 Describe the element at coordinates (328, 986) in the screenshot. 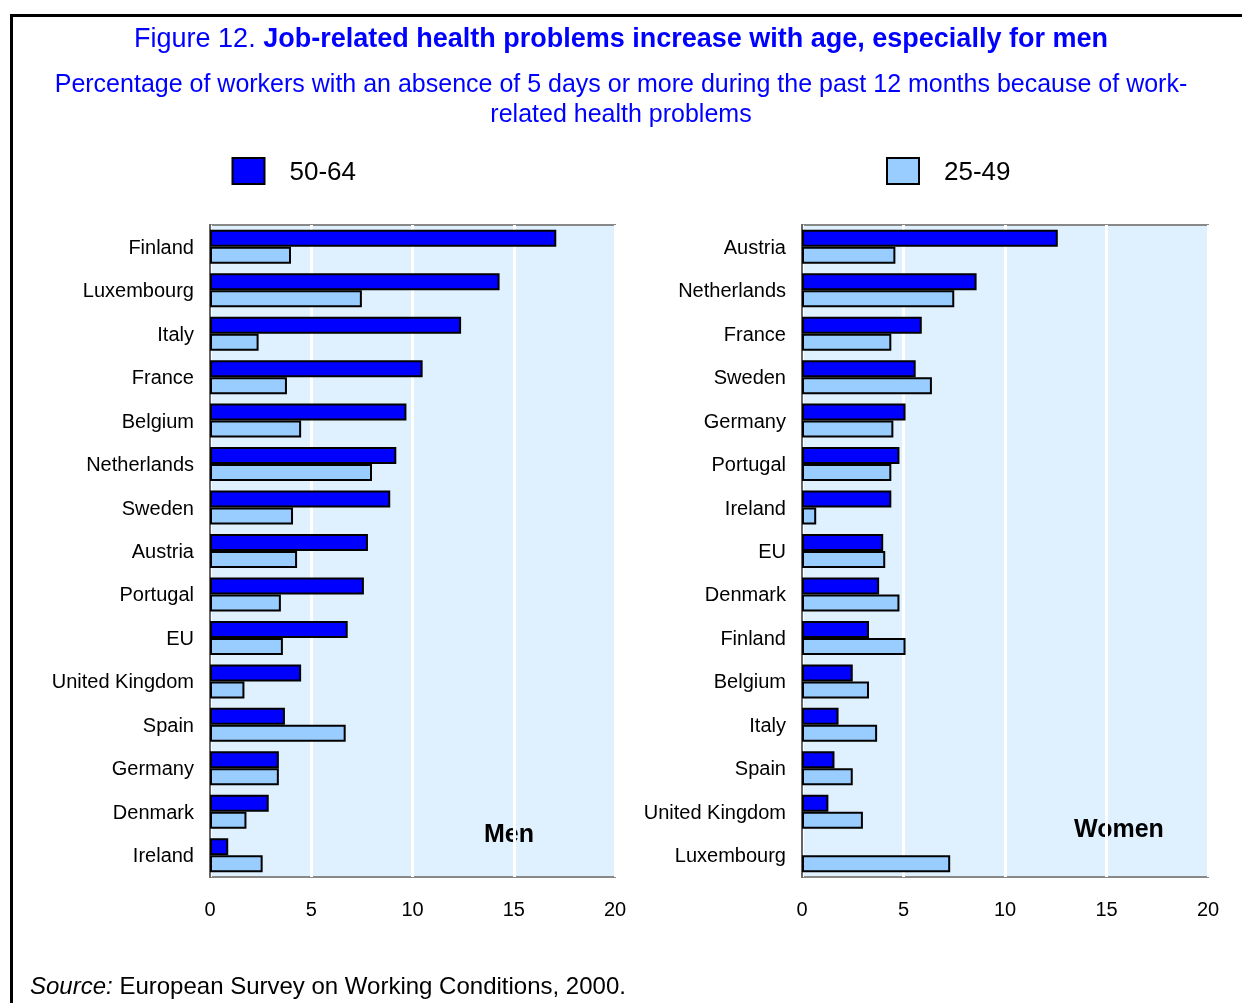

I see `source-note: Source: European Survey on Working Conditions, 2000.` at that location.